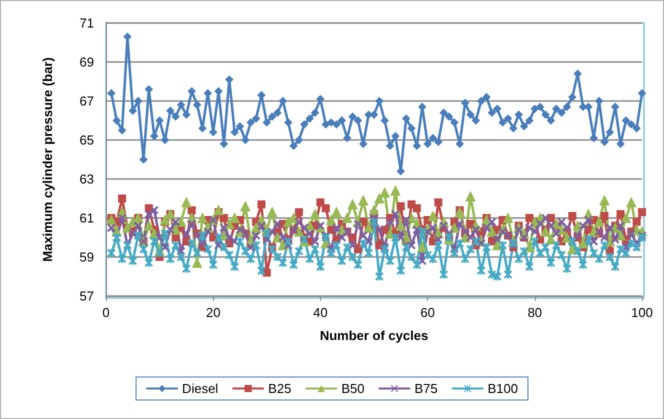 This screenshot has height=419, width=664. What do you see at coordinates (535, 312) in the screenshot?
I see `x-tick-label: 80` at bounding box center [535, 312].